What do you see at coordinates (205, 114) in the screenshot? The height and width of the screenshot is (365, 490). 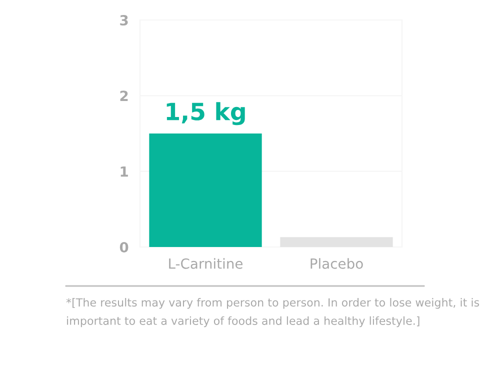 I see `data-label: 1,5 kg` at bounding box center [205, 114].